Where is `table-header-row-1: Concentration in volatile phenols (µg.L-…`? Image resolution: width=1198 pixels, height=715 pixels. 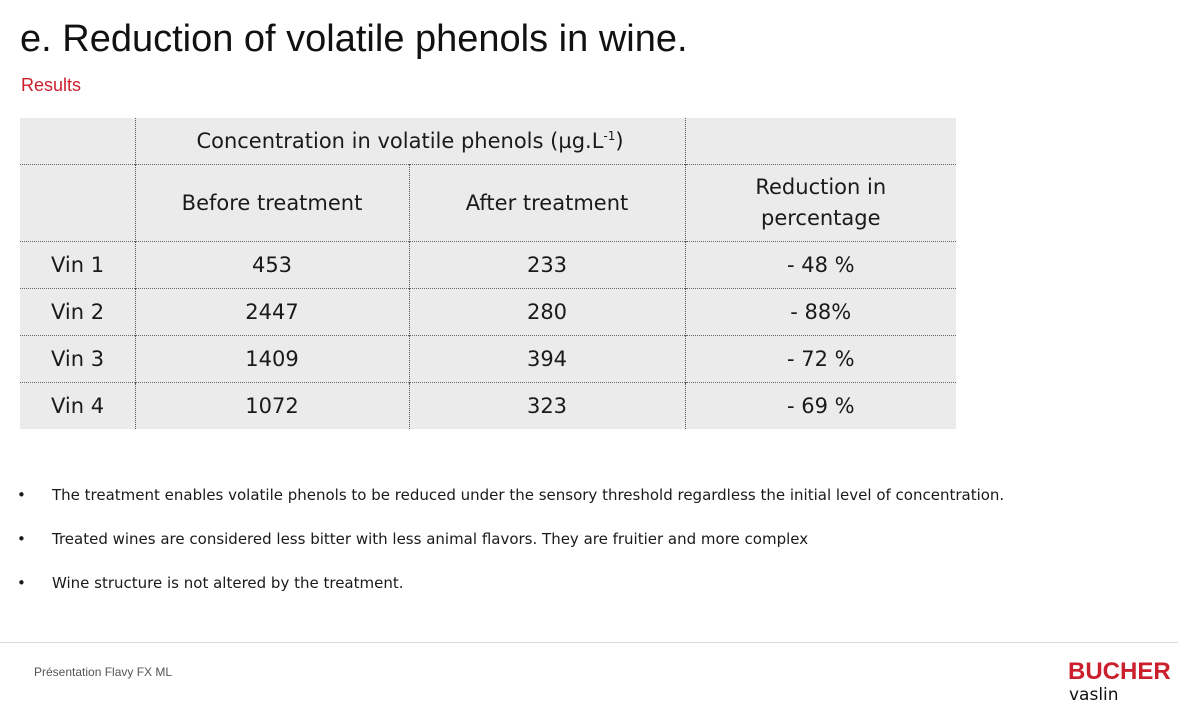
table-header-row-1: Concentration in volatile phenols (µg.L-… is located at coordinates (488, 141).